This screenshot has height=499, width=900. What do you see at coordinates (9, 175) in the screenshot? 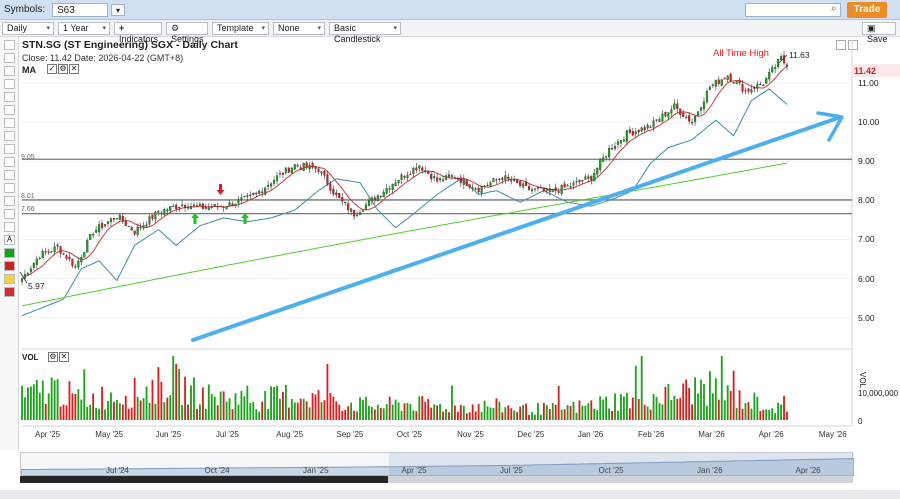
I see `fibonacci-tool-icon` at bounding box center [9, 175].